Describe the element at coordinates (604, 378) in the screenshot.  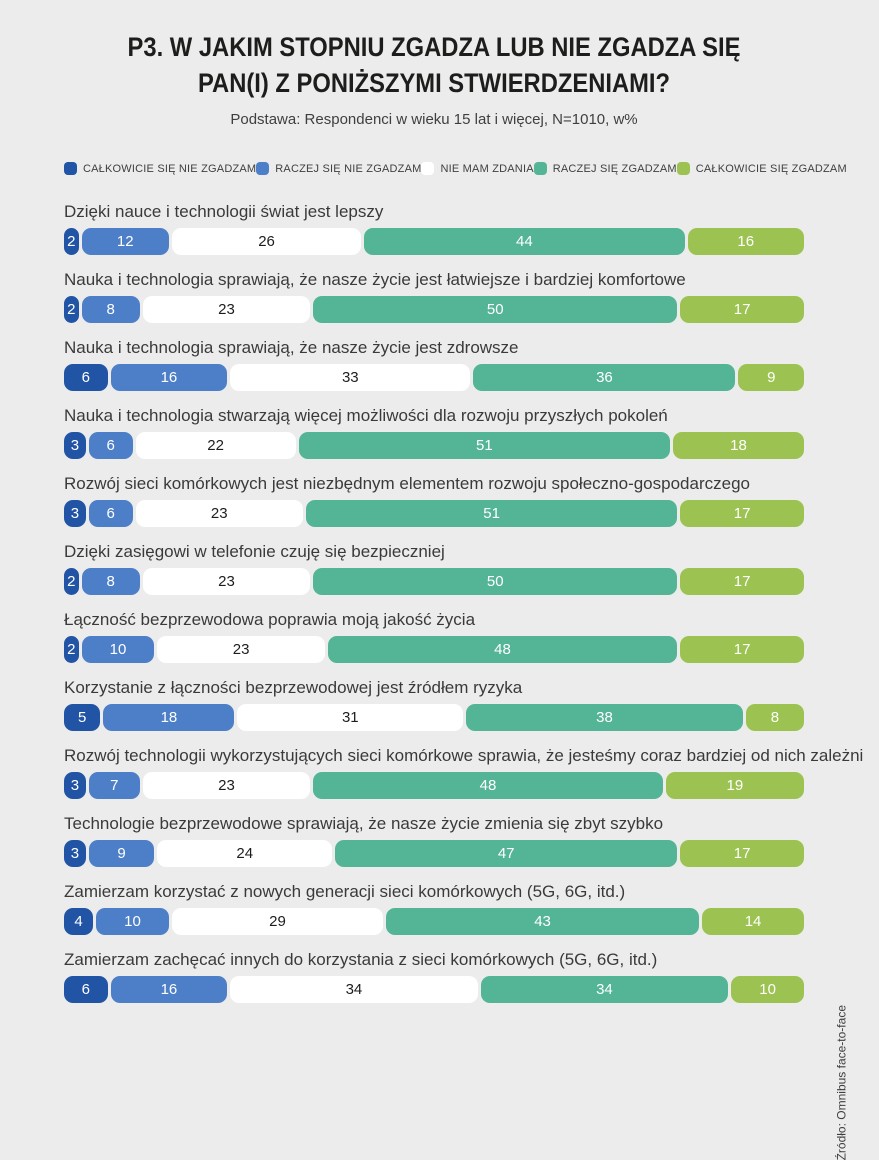
I see `bar-segment-value: 36` at that location.